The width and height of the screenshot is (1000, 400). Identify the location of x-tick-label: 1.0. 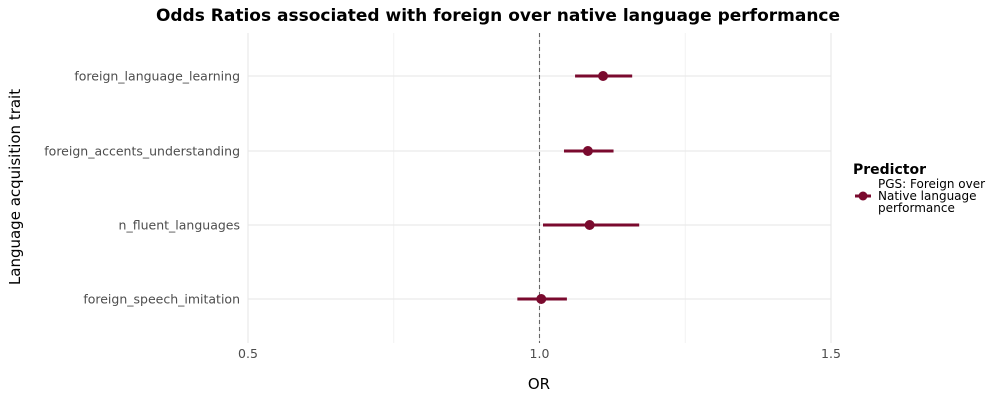
(540, 353).